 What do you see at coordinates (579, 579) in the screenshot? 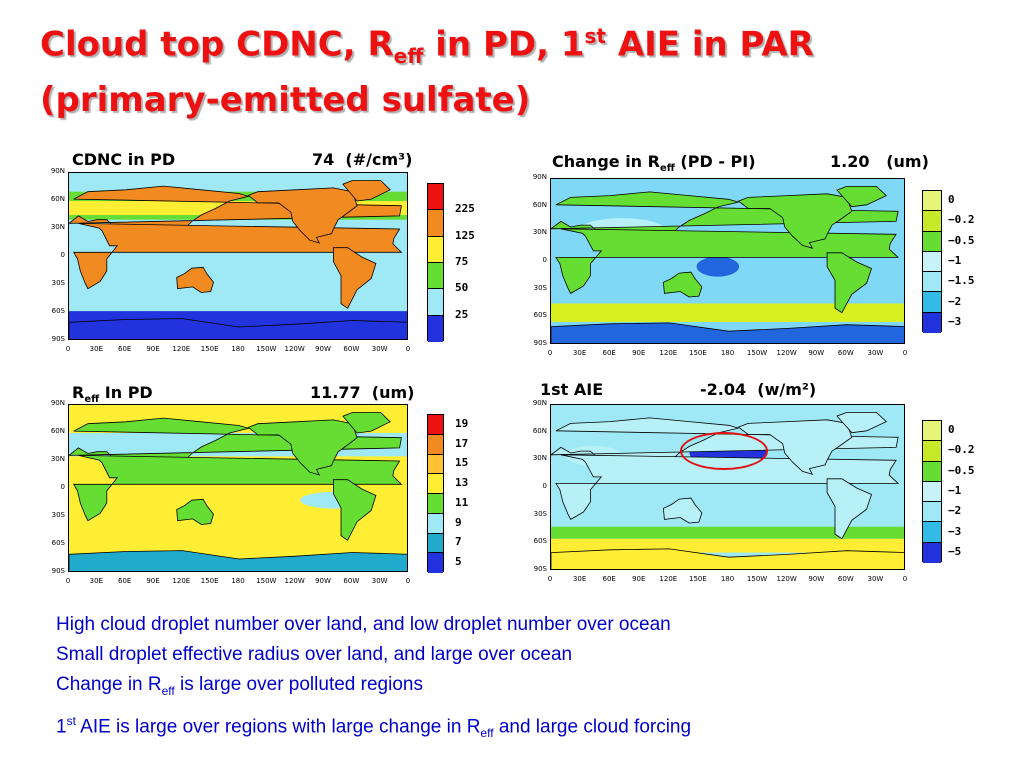
I see `lon-tick-label: 30E` at bounding box center [579, 579].